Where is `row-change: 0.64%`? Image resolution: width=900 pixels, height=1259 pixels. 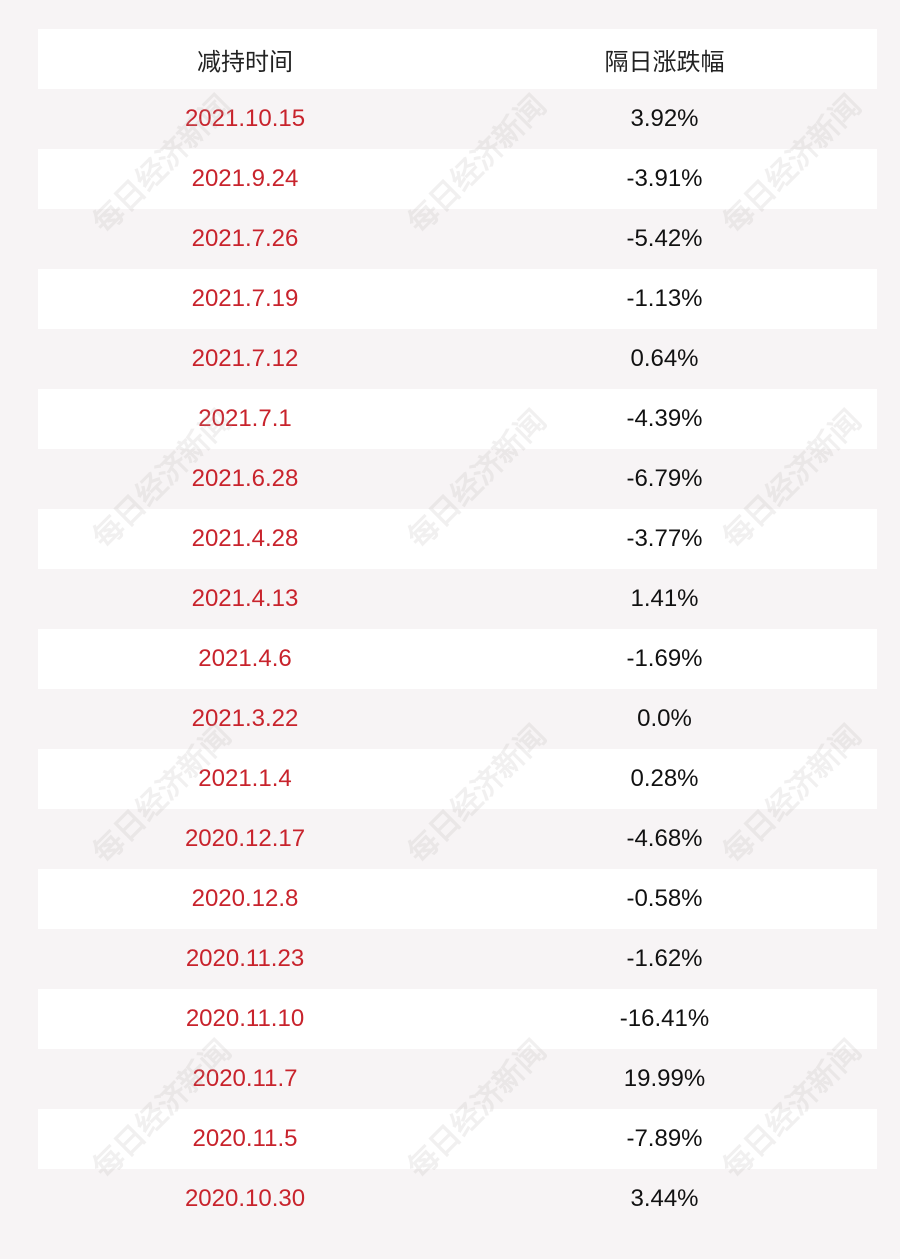 row-change: 0.64% is located at coordinates (664, 358).